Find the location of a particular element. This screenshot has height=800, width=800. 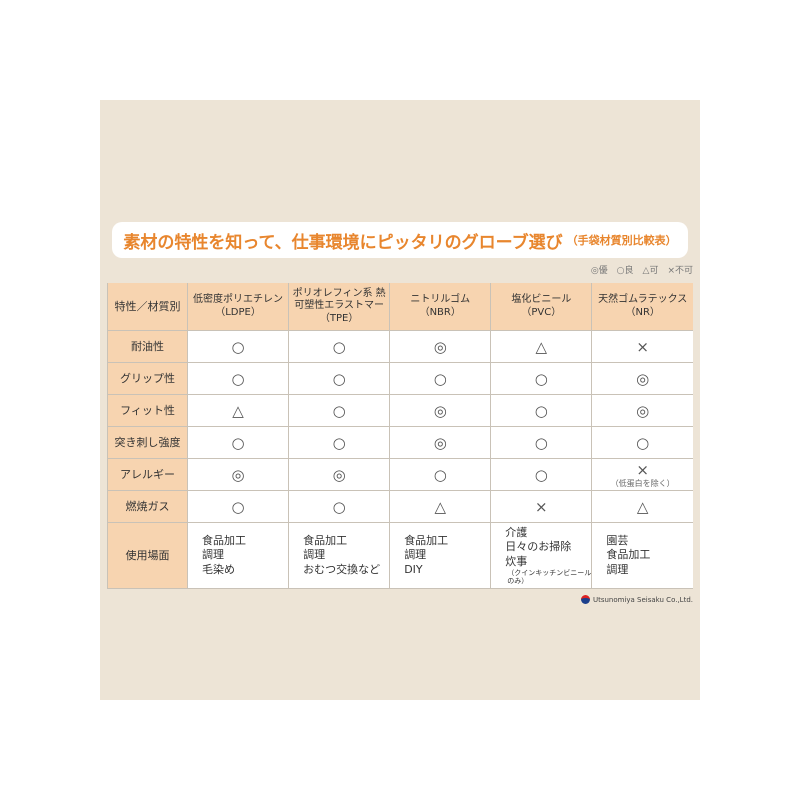

table-row: 燃焼ガス ○ ○ △ × △ is located at coordinates (400, 506).